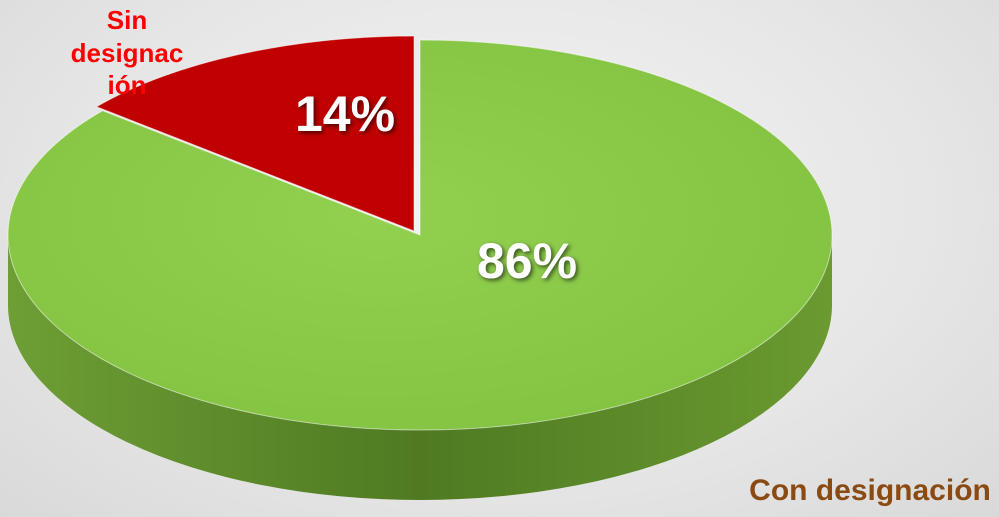 Image resolution: width=999 pixels, height=517 pixels. What do you see at coordinates (255, 133) in the screenshot?
I see `slice` at bounding box center [255, 133].